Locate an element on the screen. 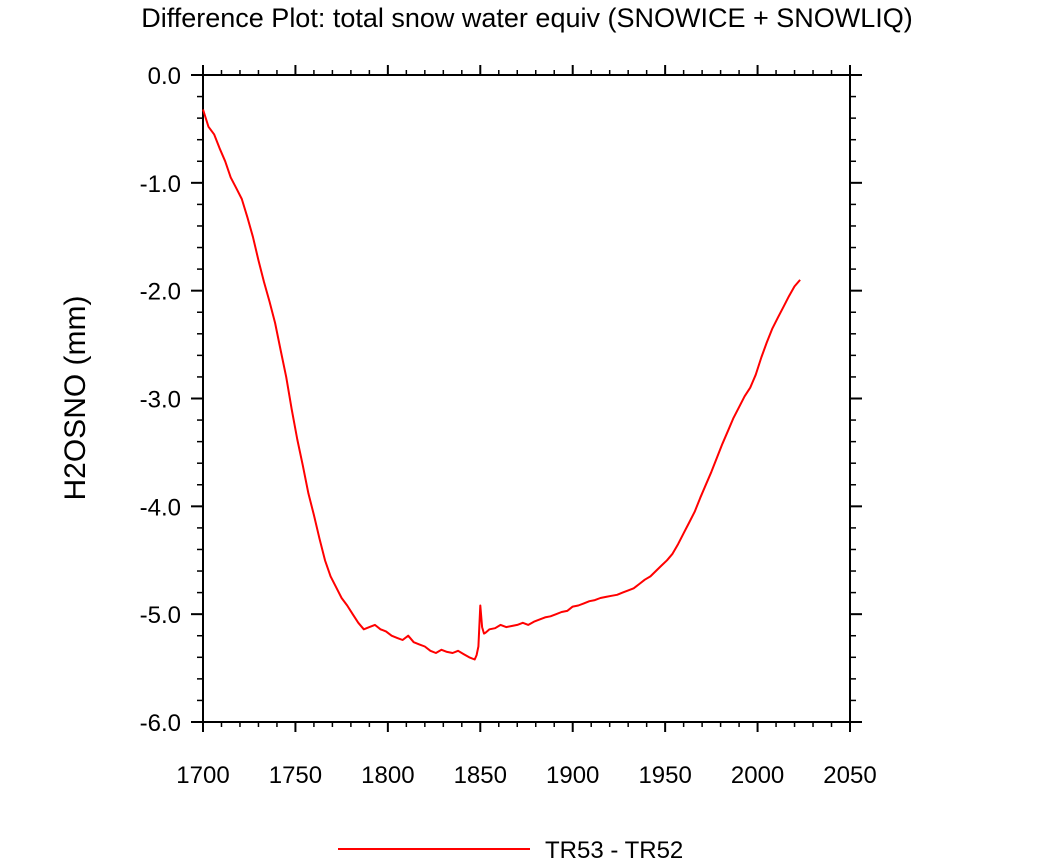 The width and height of the screenshot is (1054, 861). x-tick-label: 2050 is located at coordinates (849, 775).